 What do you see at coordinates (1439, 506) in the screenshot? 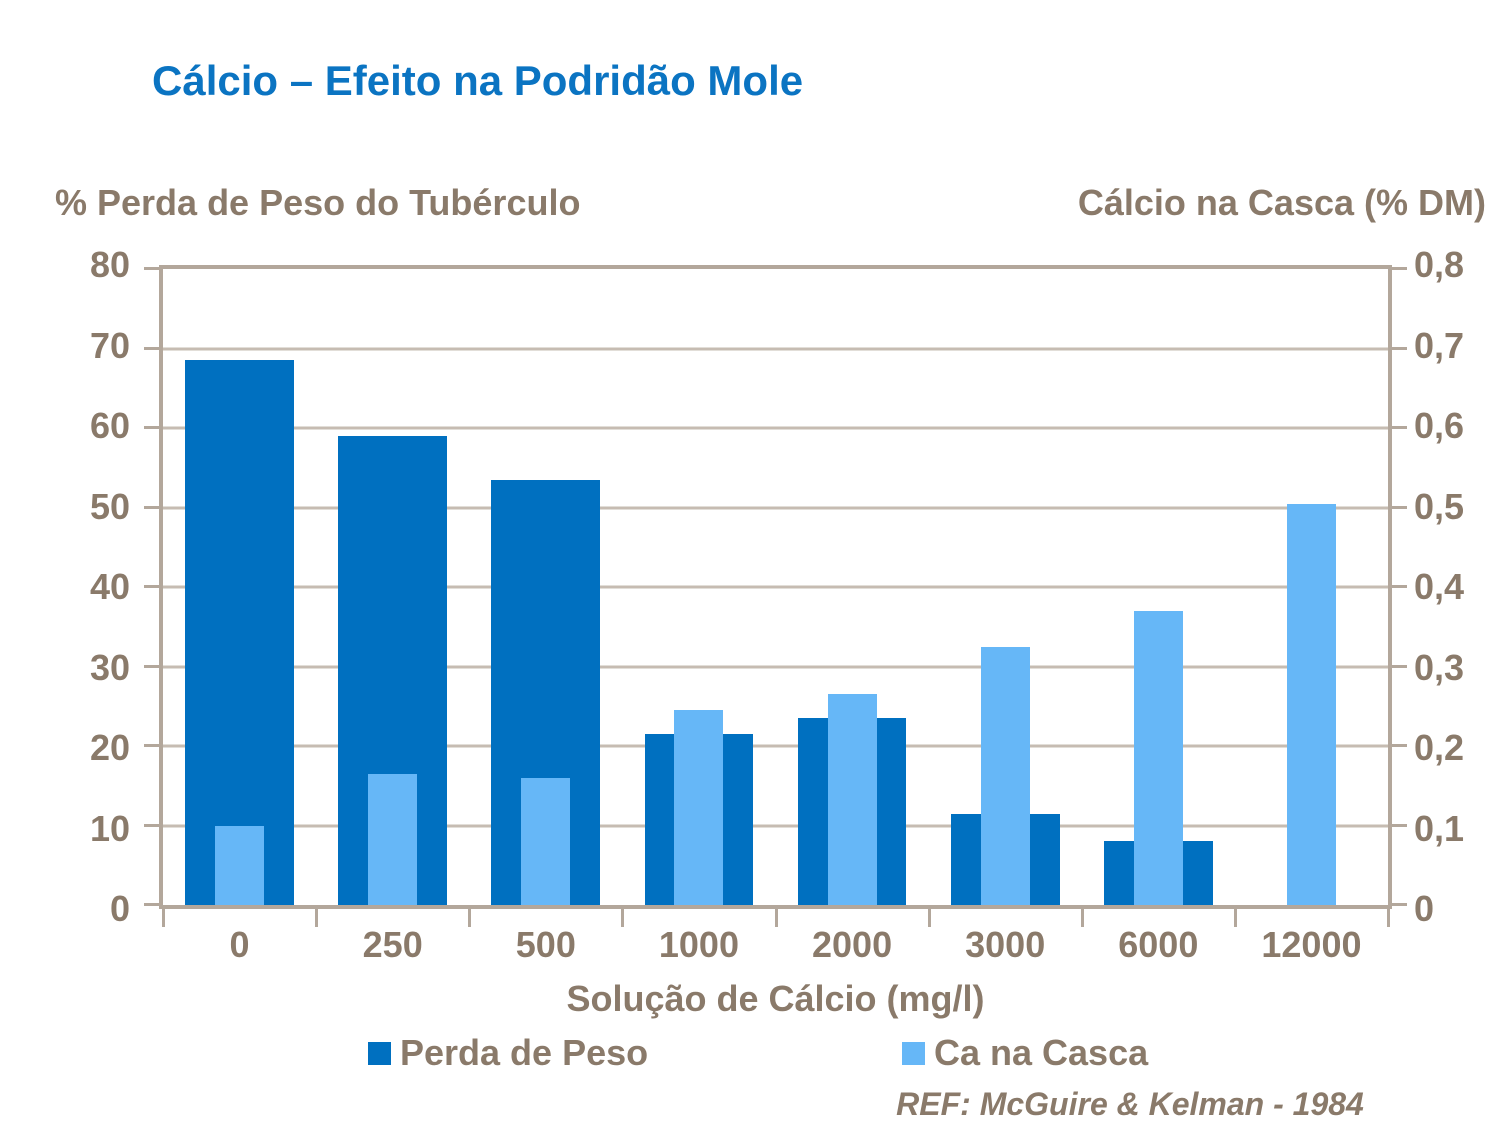
I see `y-tick-label-right: 0,5` at bounding box center [1439, 506].